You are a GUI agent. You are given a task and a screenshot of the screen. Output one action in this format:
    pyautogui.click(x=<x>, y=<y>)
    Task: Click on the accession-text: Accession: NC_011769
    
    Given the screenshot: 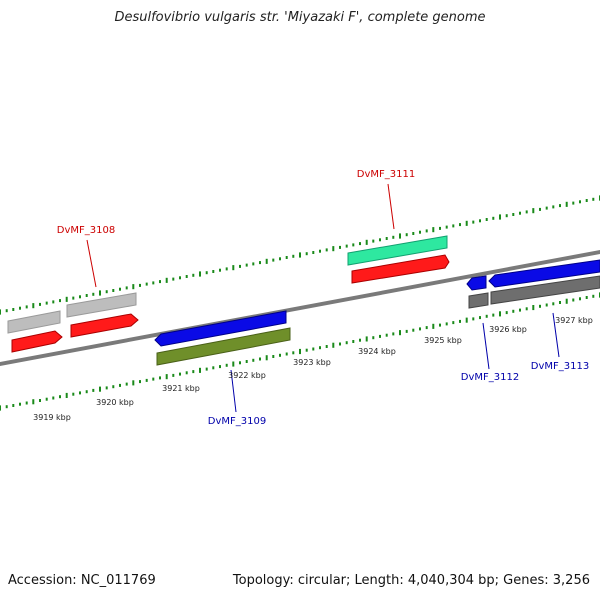 What is the action you would take?
    pyautogui.click(x=82, y=580)
    